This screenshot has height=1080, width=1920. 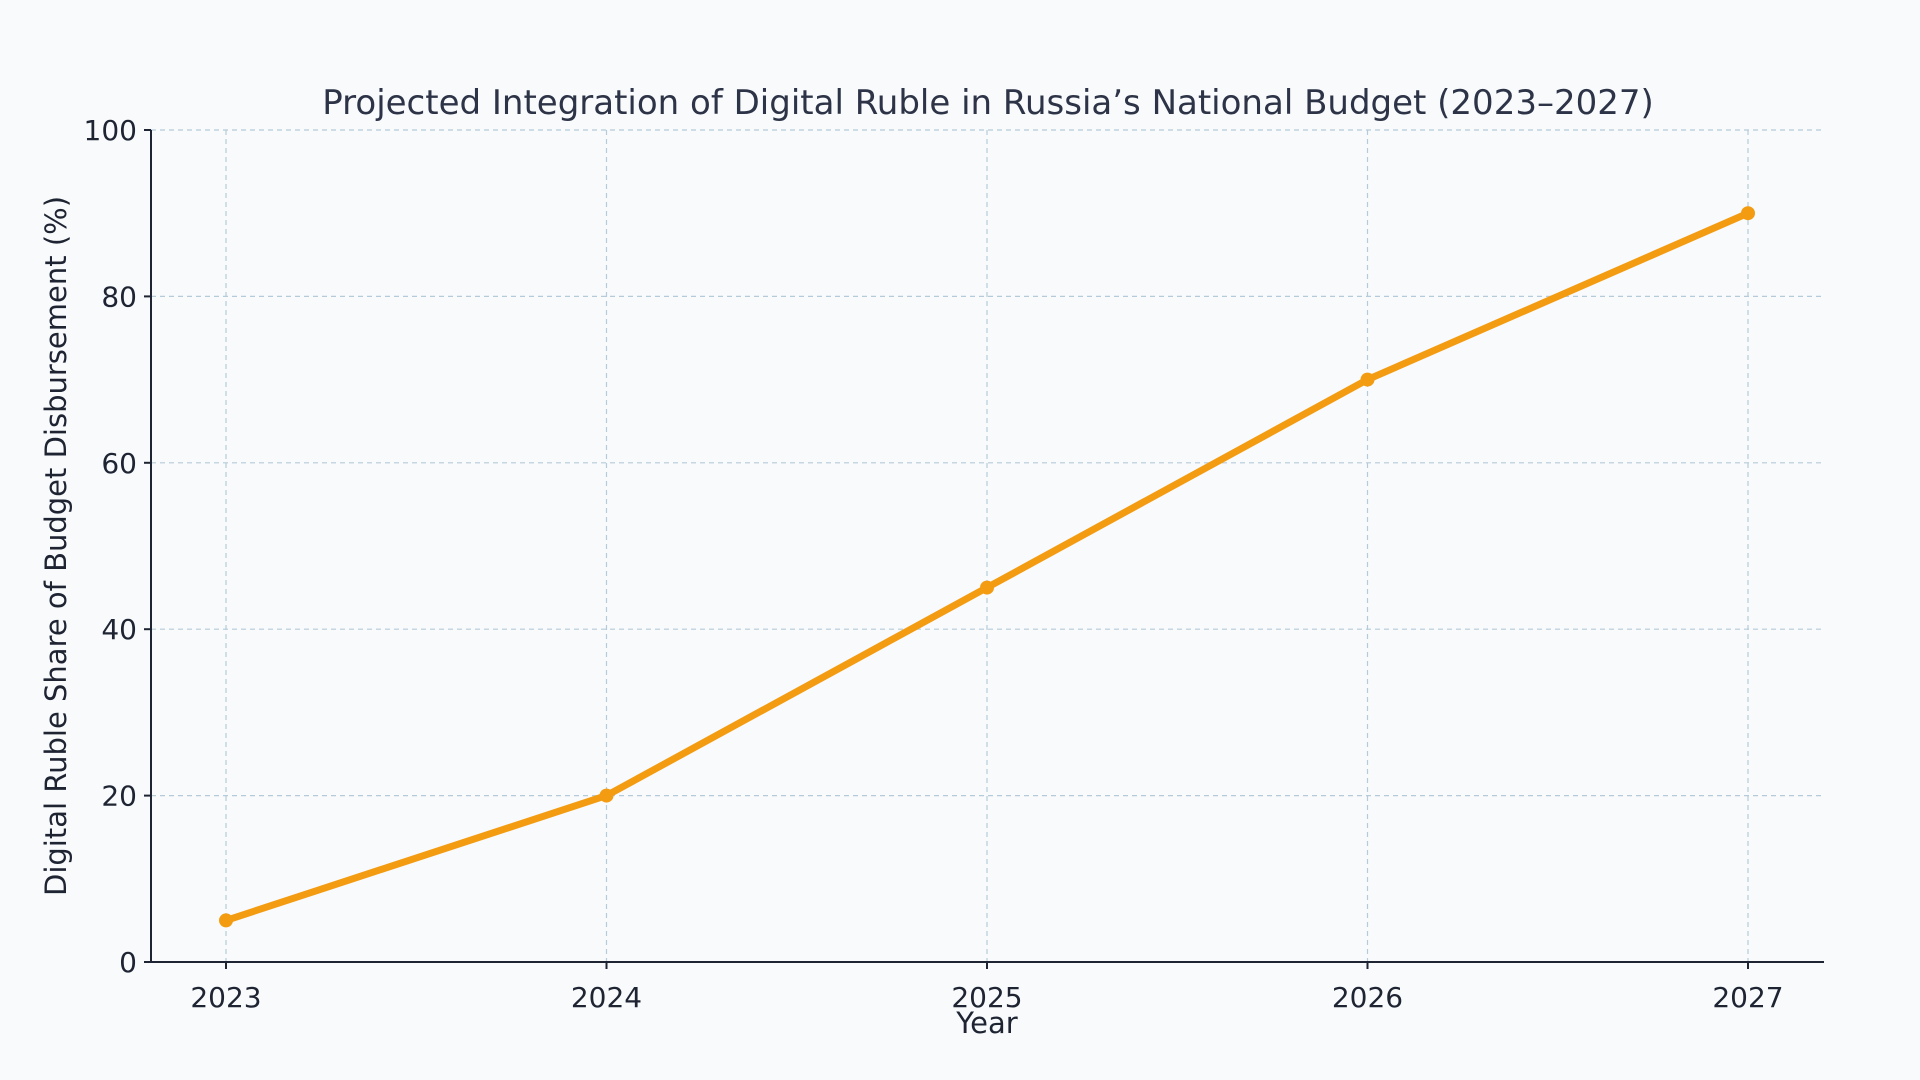 What do you see at coordinates (119, 796) in the screenshot?
I see `y-tick-label: 20` at bounding box center [119, 796].